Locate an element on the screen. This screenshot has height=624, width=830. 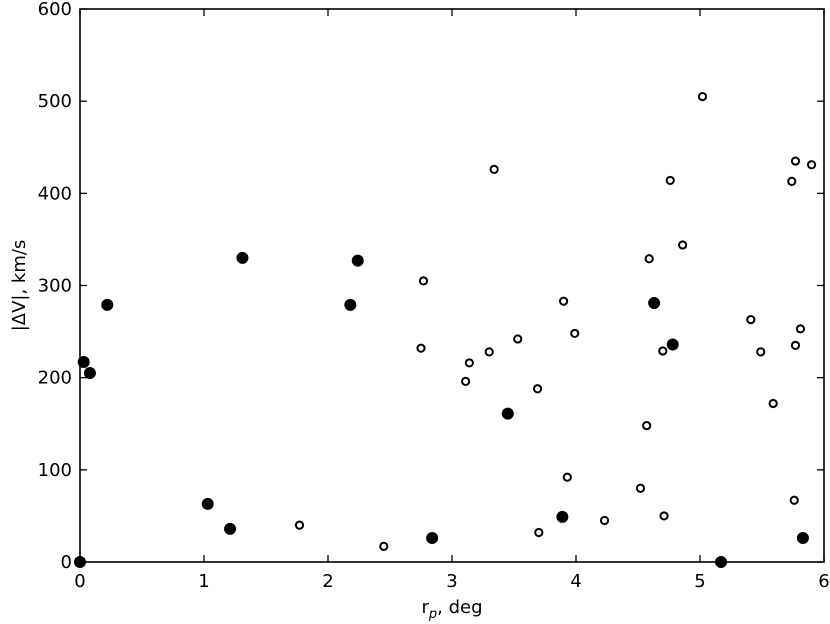
y-tick-label: 200 is located at coordinates (55, 378).